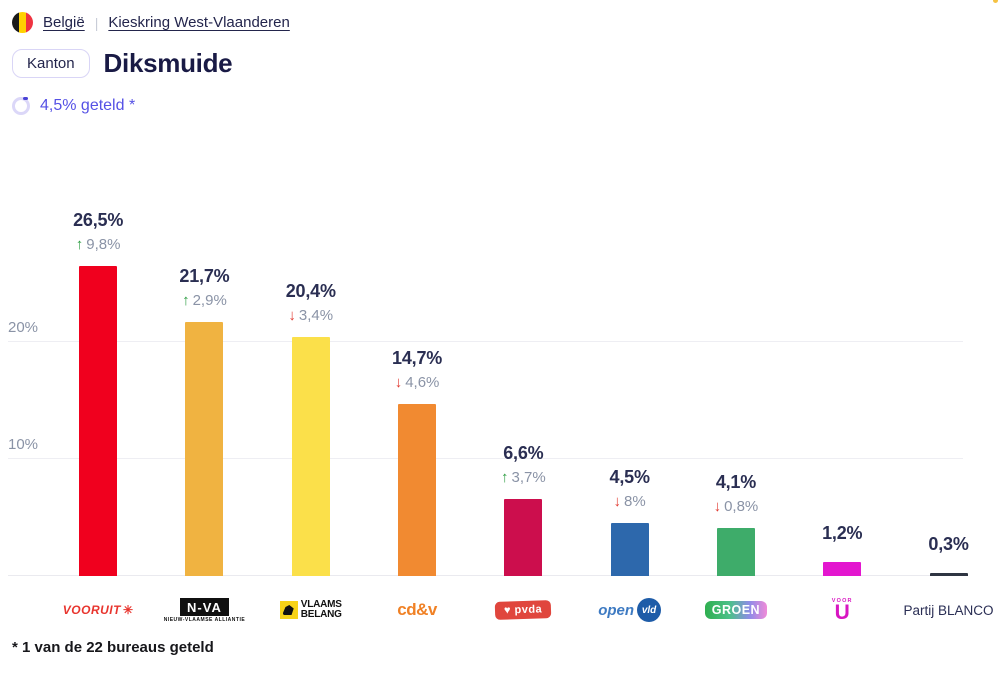 Image resolution: width=1007 pixels, height=676 pixels. What do you see at coordinates (649, 610) in the screenshot?
I see `openvld-circle-icon: vld` at bounding box center [649, 610].